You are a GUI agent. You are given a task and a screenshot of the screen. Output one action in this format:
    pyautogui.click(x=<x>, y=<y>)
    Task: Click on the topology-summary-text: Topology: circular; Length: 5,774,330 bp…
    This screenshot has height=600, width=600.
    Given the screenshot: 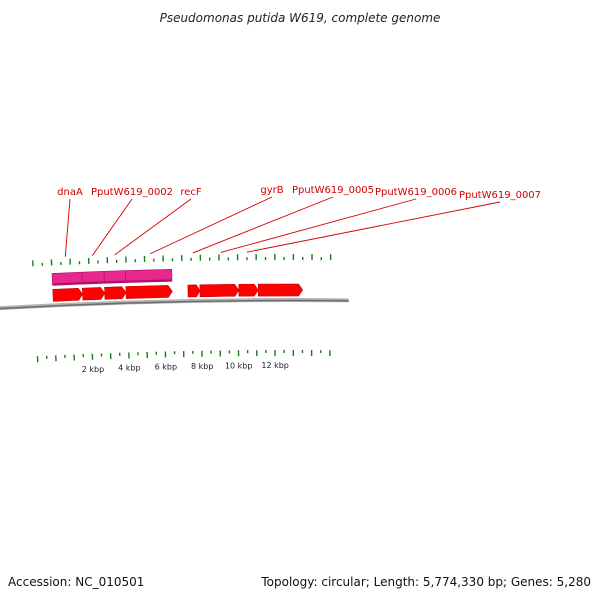 What is the action you would take?
    pyautogui.click(x=425, y=582)
    